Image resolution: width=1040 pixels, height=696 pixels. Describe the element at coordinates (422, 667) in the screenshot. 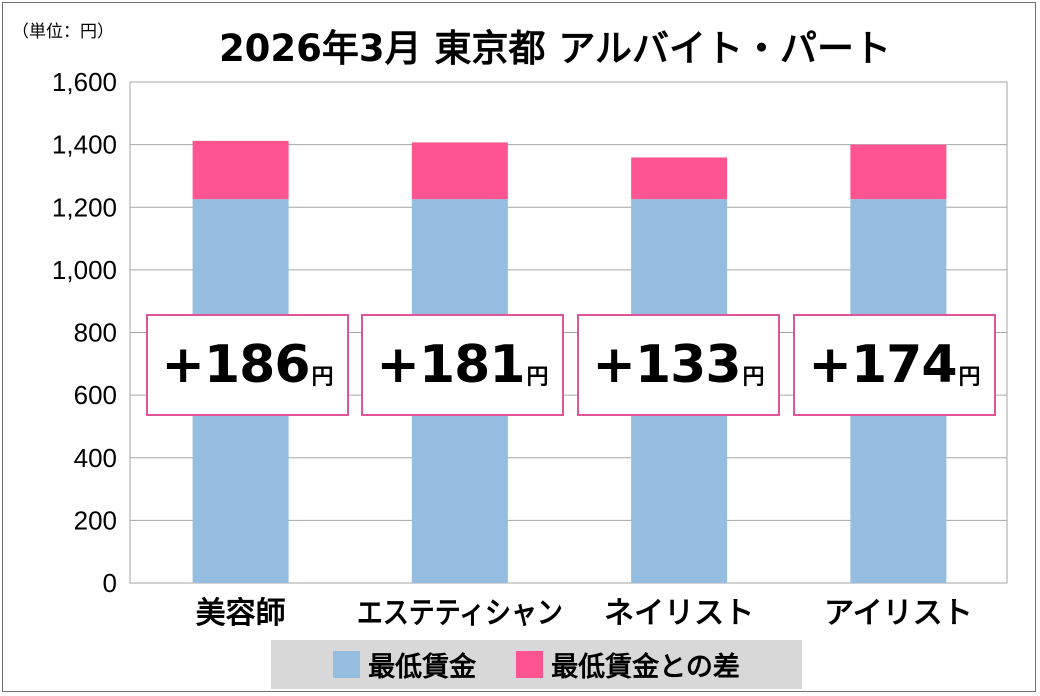

I see `legend-label-minimum-wage: 最低賃金` at that location.